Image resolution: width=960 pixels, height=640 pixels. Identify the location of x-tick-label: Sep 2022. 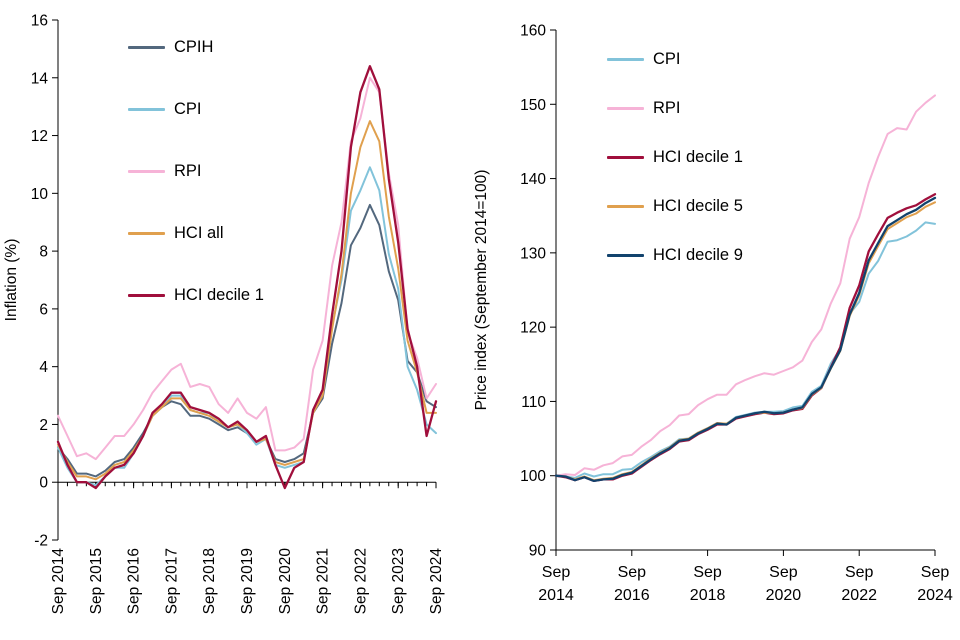
(360, 581).